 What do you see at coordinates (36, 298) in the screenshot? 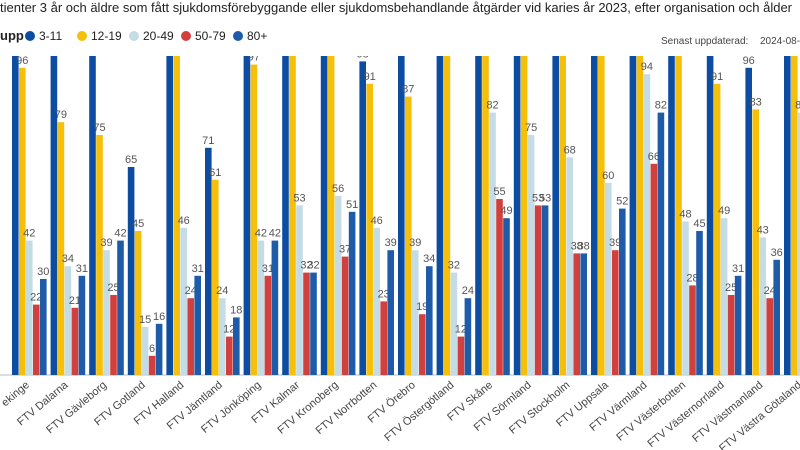
I see `data-label: 22` at bounding box center [36, 298].